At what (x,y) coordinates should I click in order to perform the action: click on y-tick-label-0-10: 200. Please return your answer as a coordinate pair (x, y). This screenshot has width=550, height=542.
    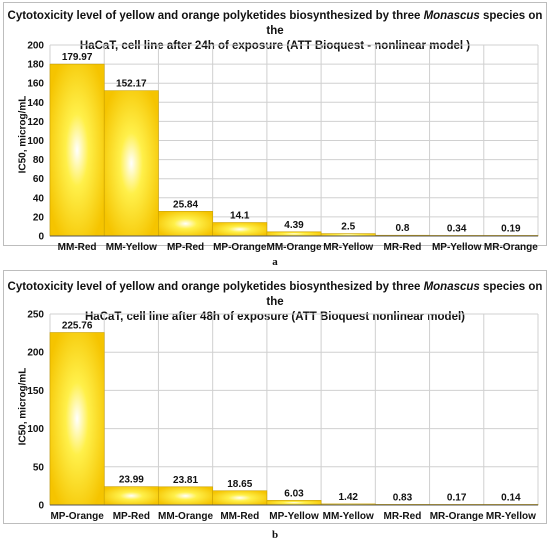
    Looking at the image, I should click on (35, 46).